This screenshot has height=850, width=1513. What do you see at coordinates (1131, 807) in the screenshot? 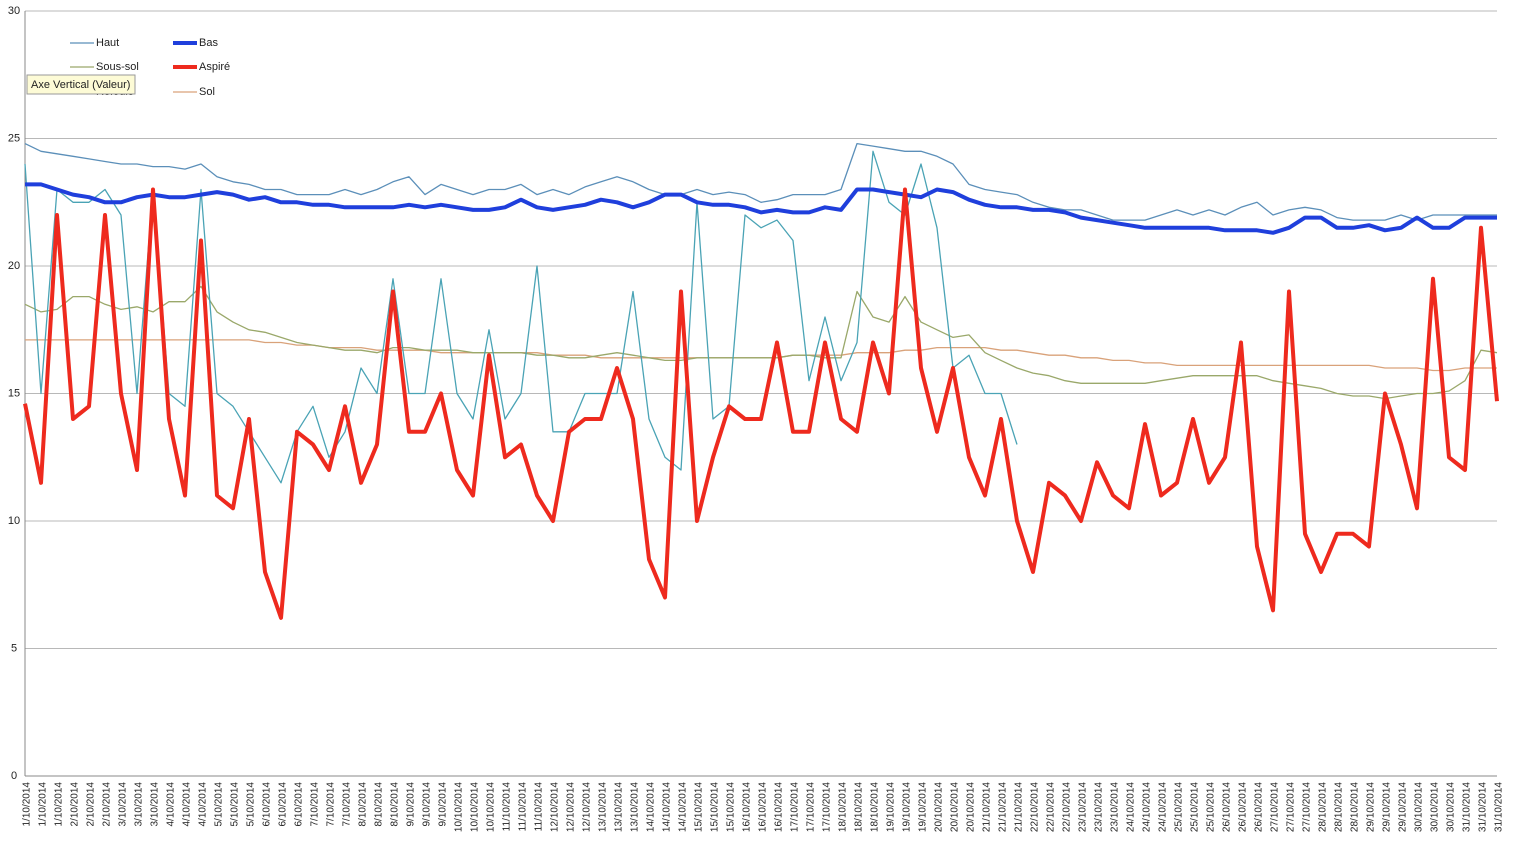
I see `x-tick-label: 24/10/2014` at bounding box center [1131, 807].